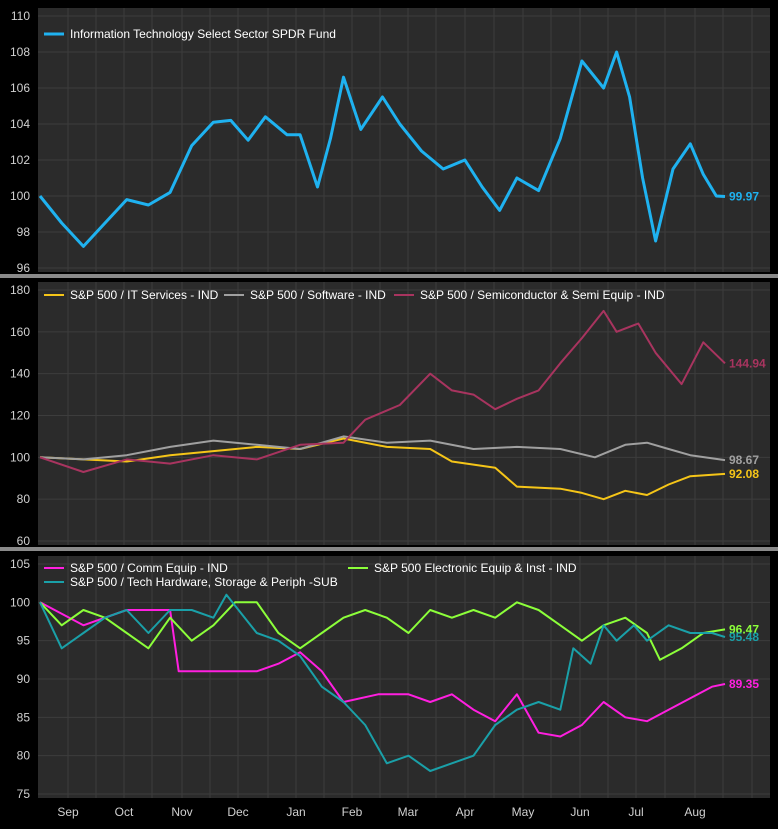 This screenshot has width=778, height=829. I want to click on x-tick-label: Mar, so click(408, 812).